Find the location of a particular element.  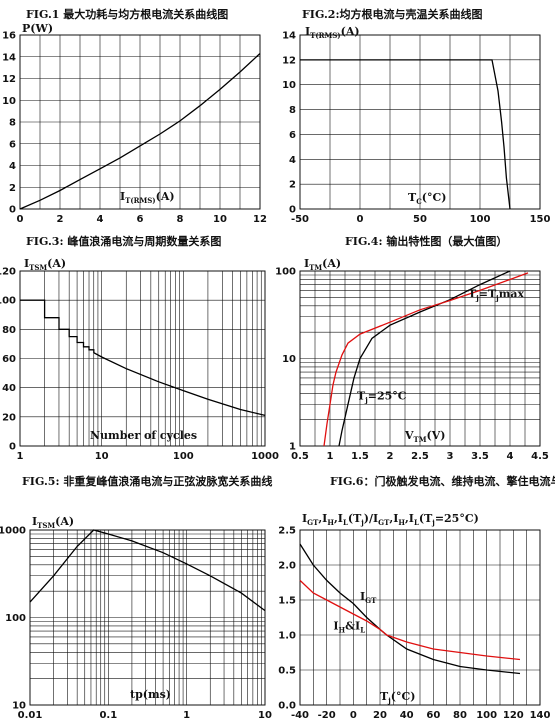

fig1-ylabel: P(W) is located at coordinates (37, 28).